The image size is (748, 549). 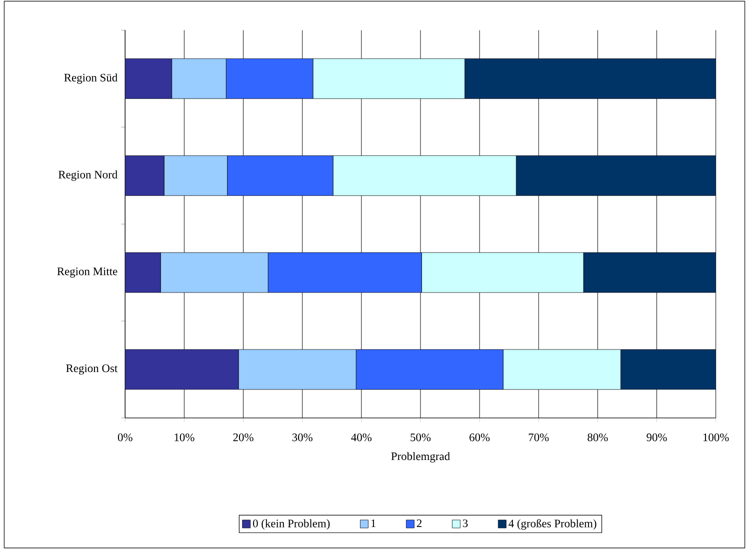 I want to click on x-tick-label: 40%, so click(x=361, y=437).